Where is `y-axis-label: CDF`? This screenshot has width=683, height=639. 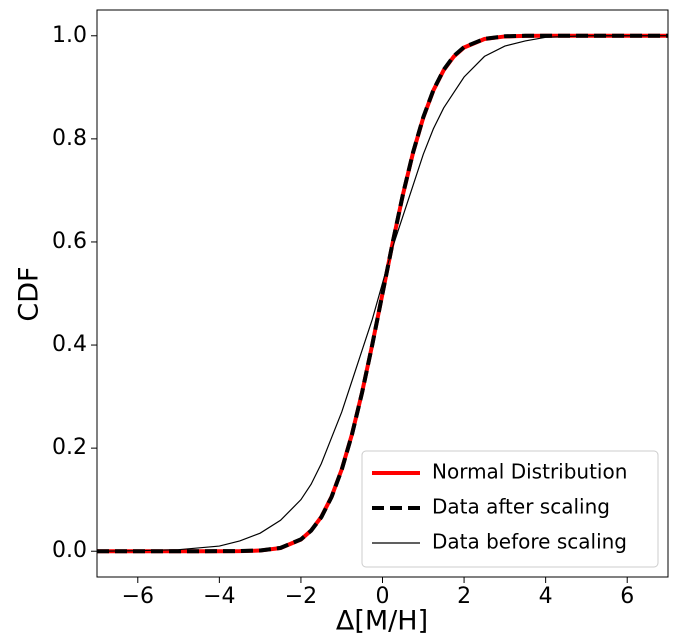
y-axis-label: CDF is located at coordinates (29, 293).